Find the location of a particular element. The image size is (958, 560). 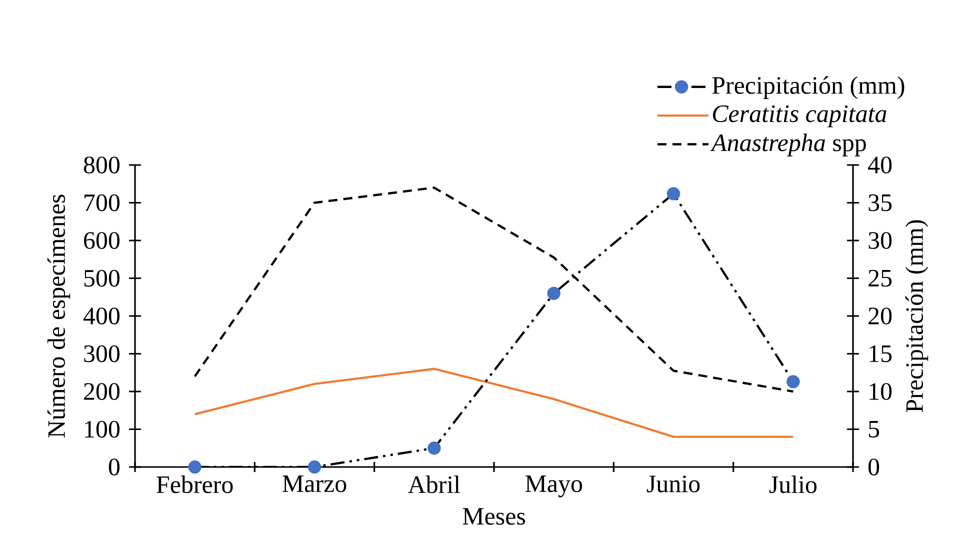

y2-tick-label: 40 is located at coordinates (880, 165).